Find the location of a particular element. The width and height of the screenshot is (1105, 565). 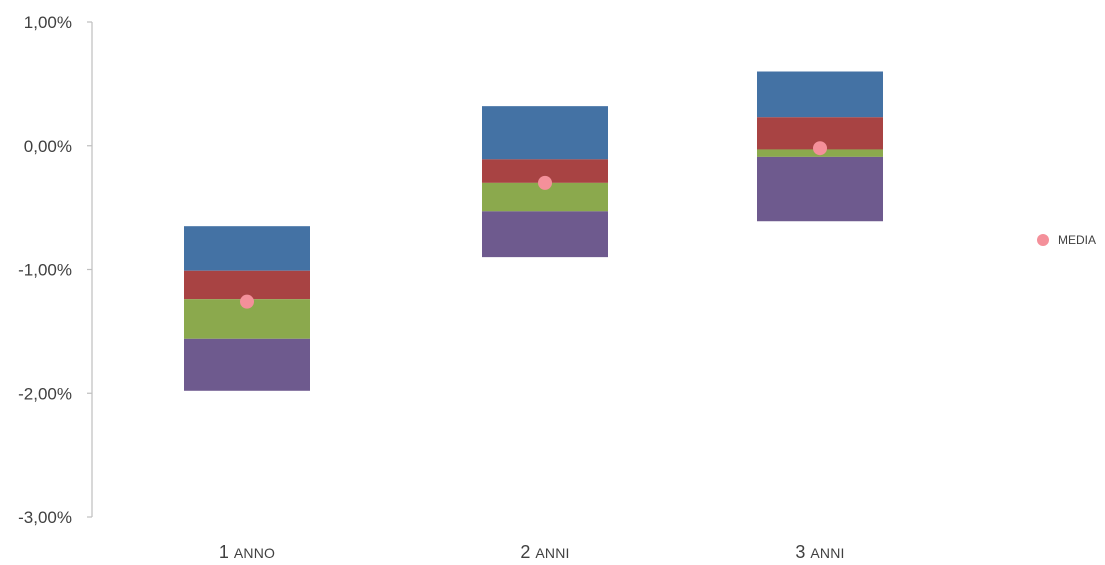

y-tick-label: 1,00% is located at coordinates (48, 22).